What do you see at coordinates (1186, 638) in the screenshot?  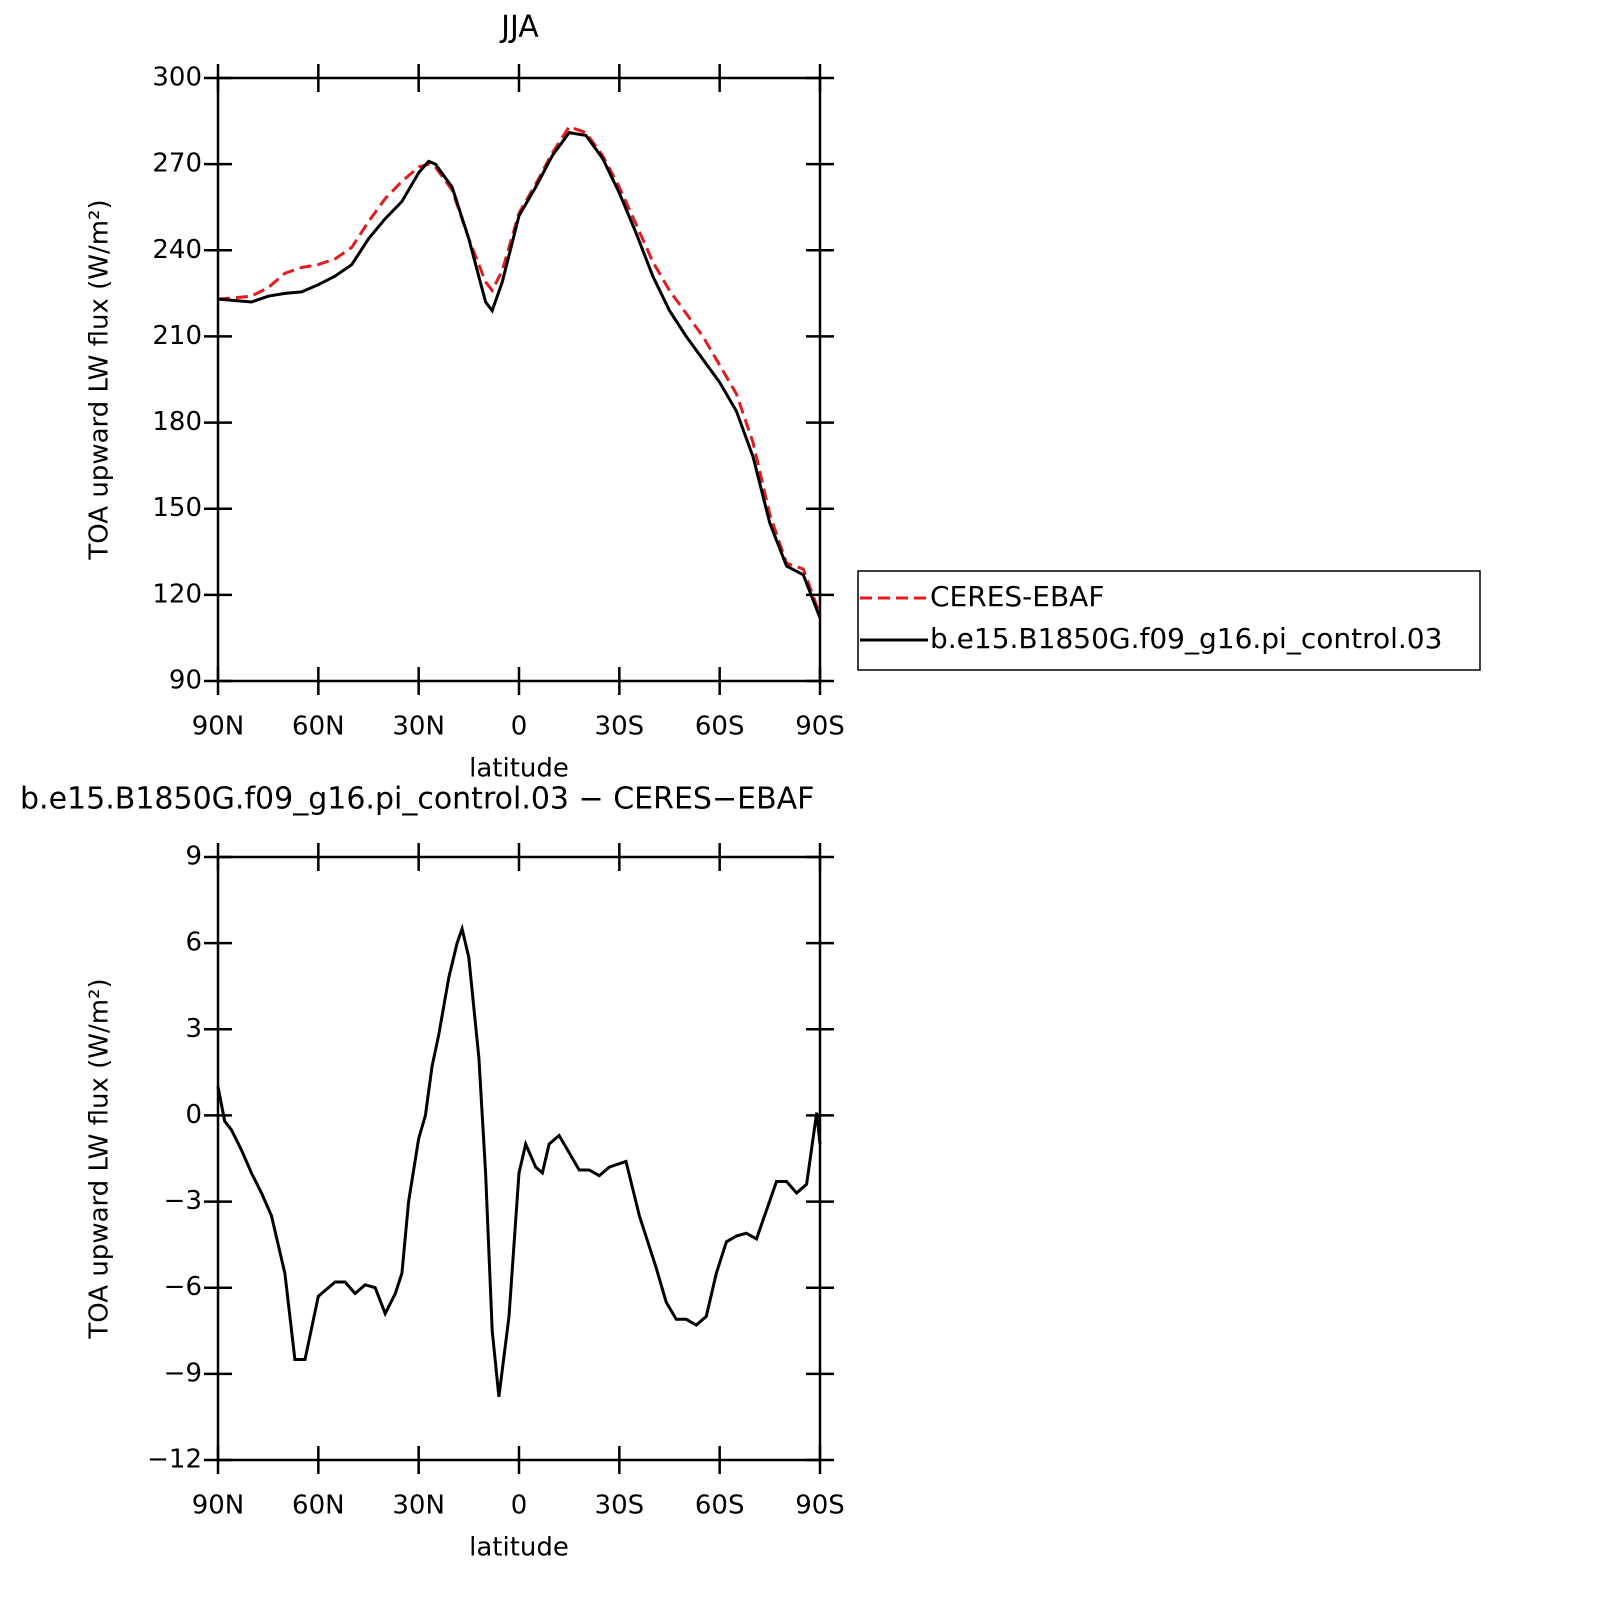 I see `legend-label: b.e15.B1850G.f09_g16.pi_control.03` at bounding box center [1186, 638].